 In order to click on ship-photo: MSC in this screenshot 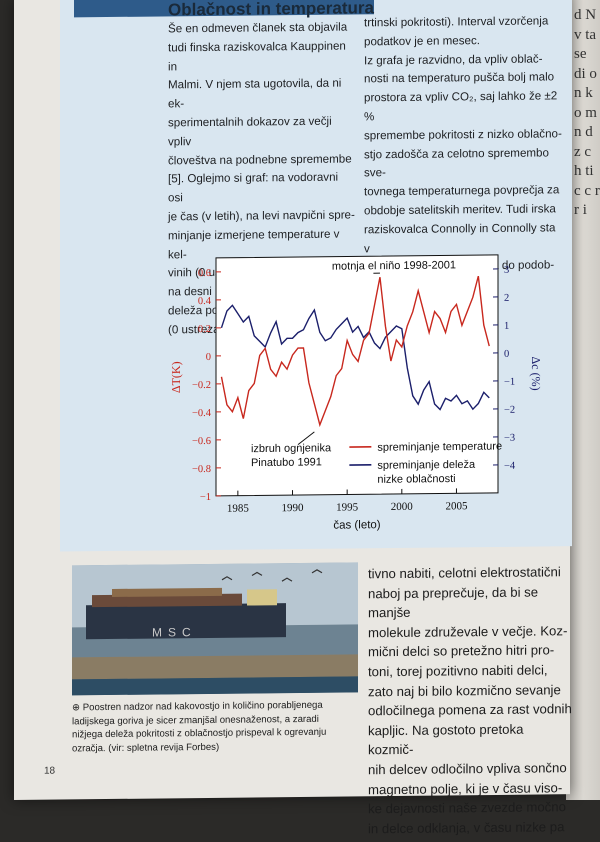, I will do `click(215, 628)`.